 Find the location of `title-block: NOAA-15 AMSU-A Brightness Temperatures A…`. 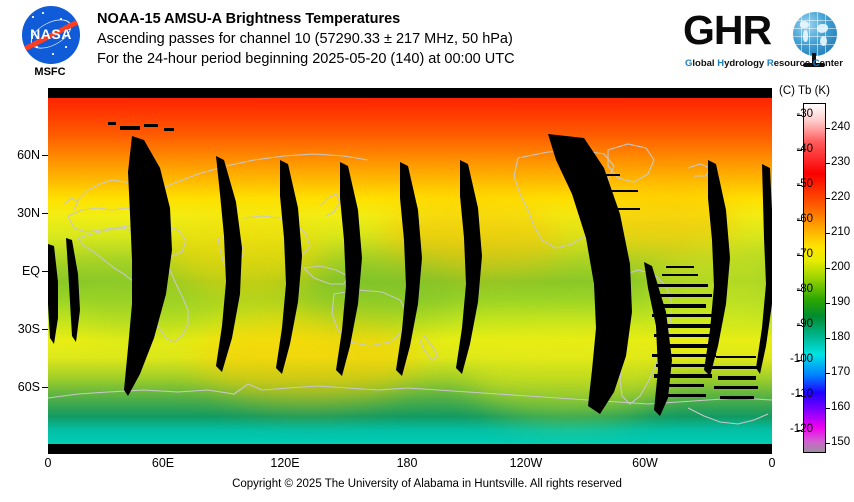

title-block: NOAA-15 AMSU-A Brightness Temperatures A… is located at coordinates (387, 39).